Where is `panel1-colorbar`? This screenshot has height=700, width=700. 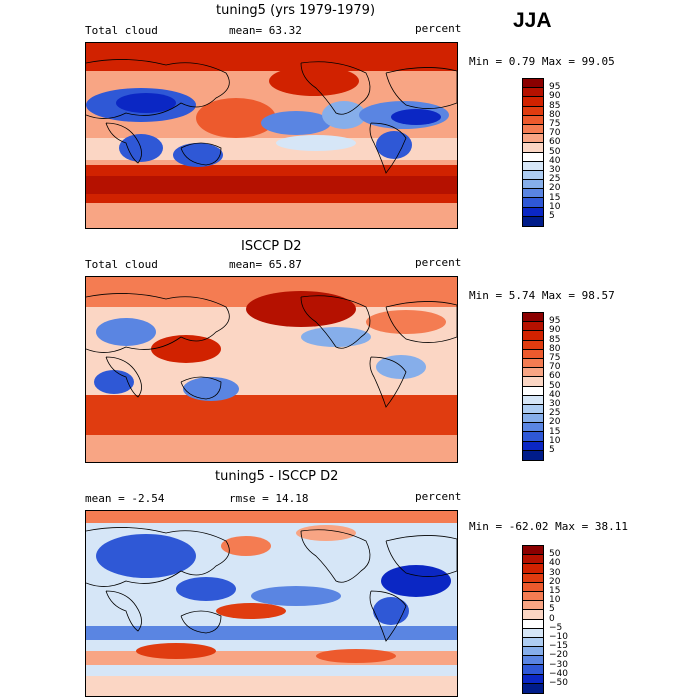
panel1-colorbar is located at coordinates (533, 152).